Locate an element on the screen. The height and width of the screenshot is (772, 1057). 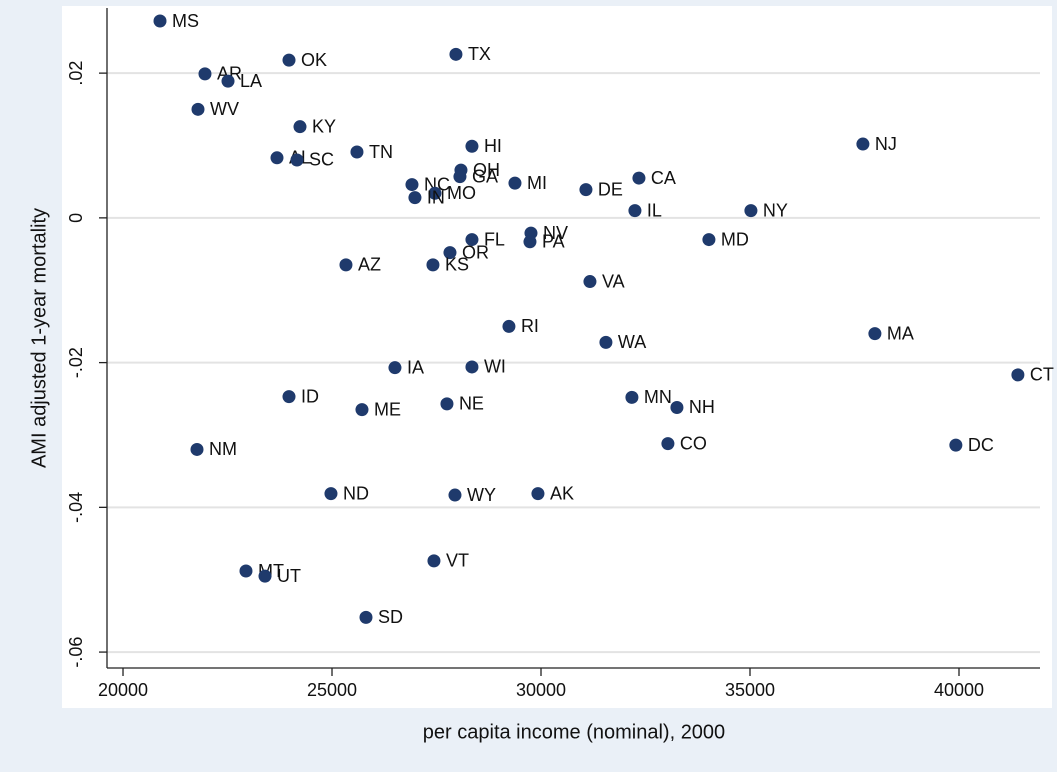
point-label: TX is located at coordinates (479, 54).